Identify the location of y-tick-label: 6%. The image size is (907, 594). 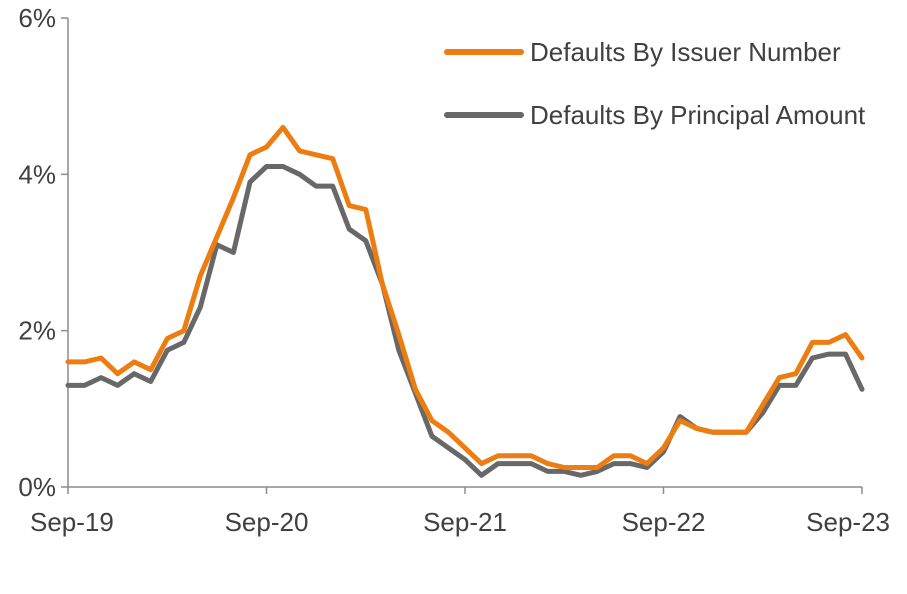
(37, 18).